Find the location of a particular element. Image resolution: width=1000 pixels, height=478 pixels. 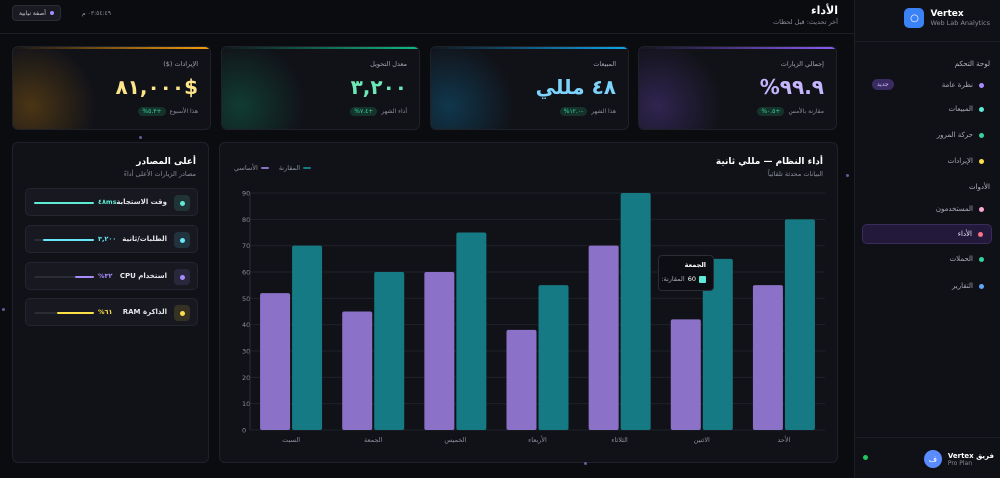

source-row: الطلبات/ثانية ٣,٢٠٠ is located at coordinates (111, 239).